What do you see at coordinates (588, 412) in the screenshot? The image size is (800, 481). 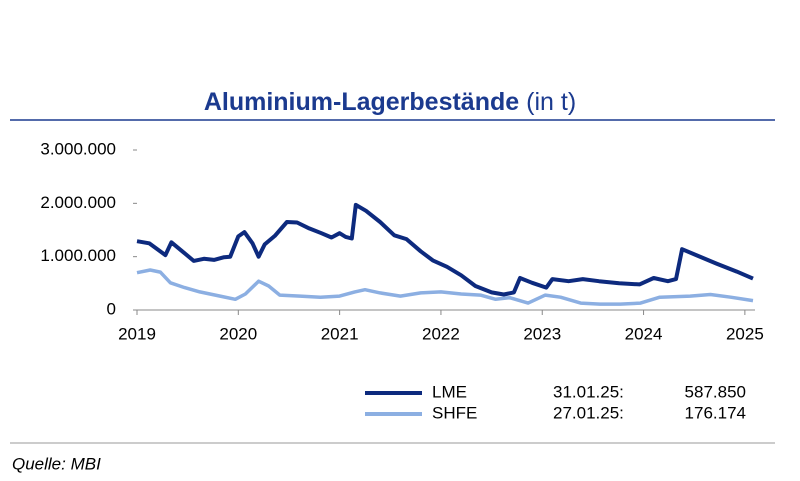 I see `legend-date: 27.01.25:` at bounding box center [588, 412].